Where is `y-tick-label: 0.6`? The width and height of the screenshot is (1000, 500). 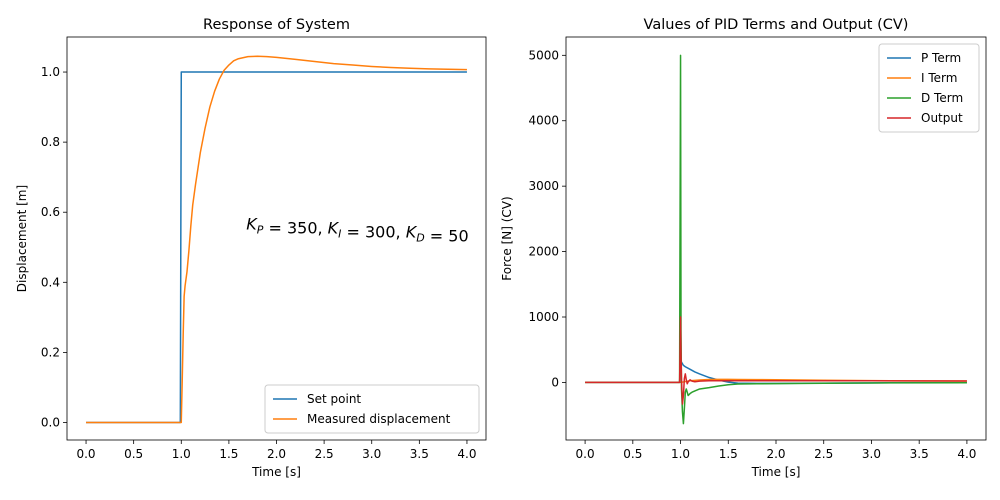 y-tick-label: 0.6 is located at coordinates (50, 212).